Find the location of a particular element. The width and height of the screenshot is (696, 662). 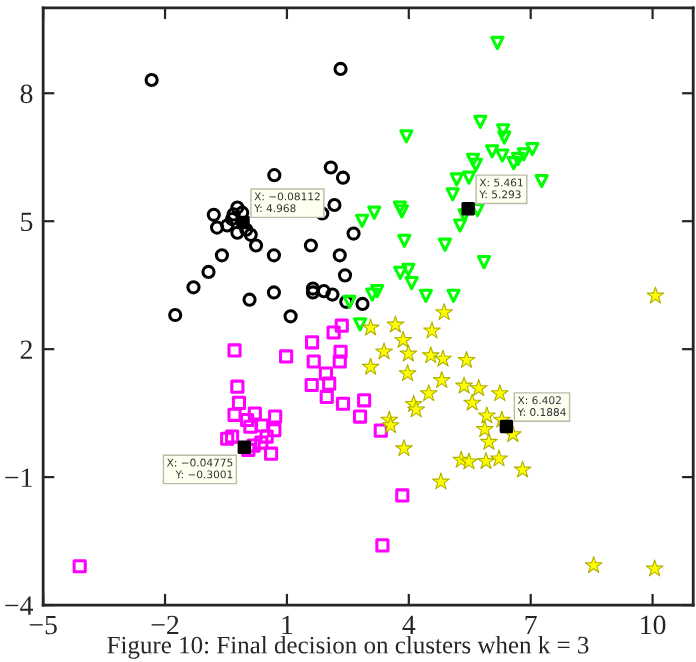

x-tick-label: 10 is located at coordinates (653, 625).